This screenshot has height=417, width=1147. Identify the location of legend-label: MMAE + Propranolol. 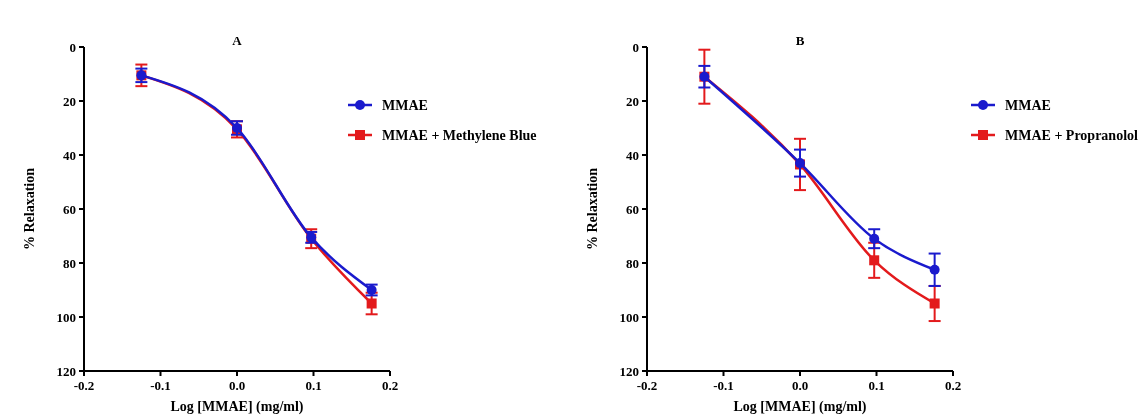
(1072, 135).